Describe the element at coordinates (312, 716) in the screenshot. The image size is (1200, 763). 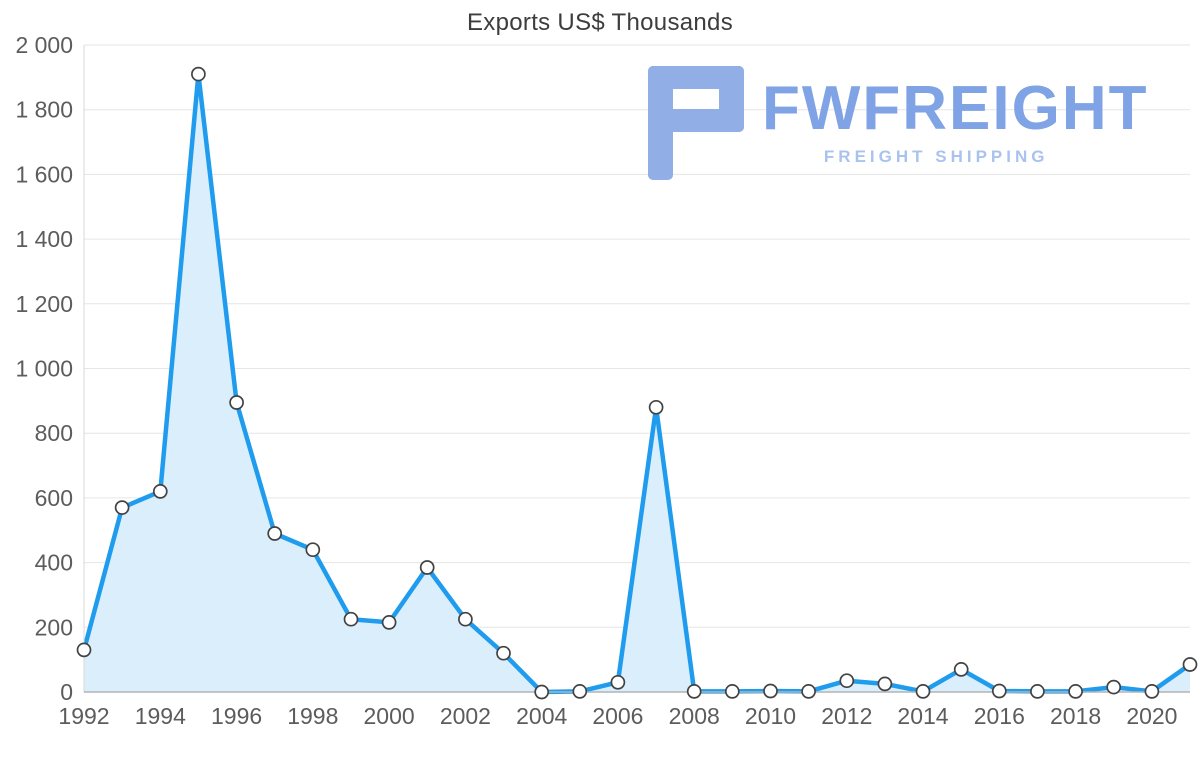
I see `x-tick-label: 1998` at that location.